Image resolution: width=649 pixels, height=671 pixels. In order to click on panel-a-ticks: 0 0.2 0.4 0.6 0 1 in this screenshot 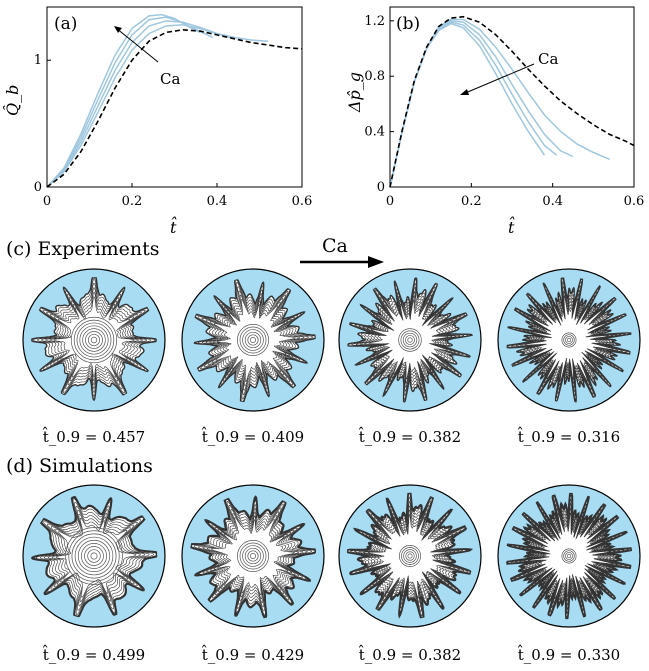, I will do `click(173, 131)`.